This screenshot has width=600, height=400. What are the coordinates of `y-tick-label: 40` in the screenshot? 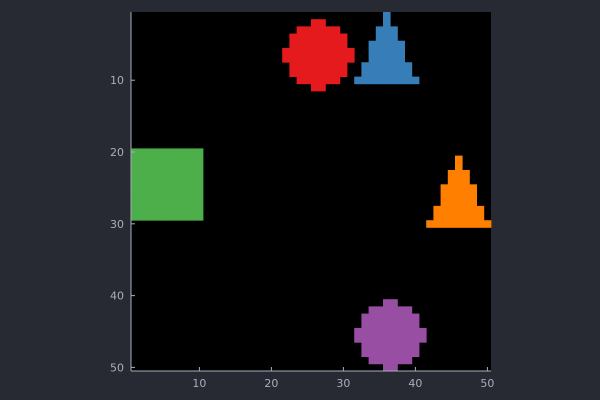 It's located at (117, 296).